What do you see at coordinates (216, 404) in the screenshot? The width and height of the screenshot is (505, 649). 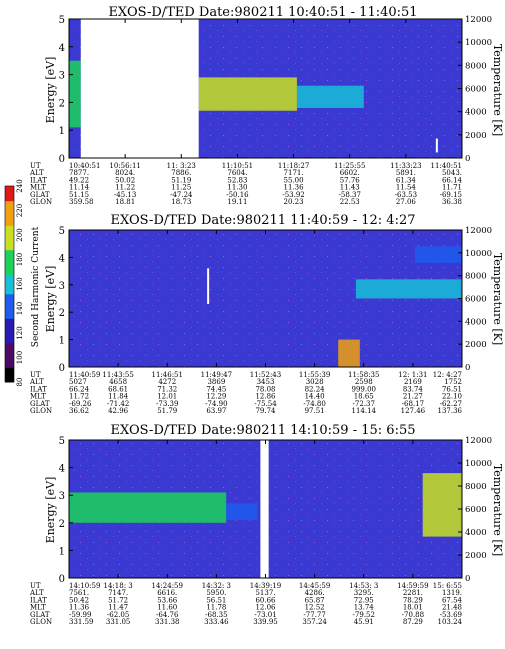 I see `aux-row-value: -74.90` at bounding box center [216, 404].